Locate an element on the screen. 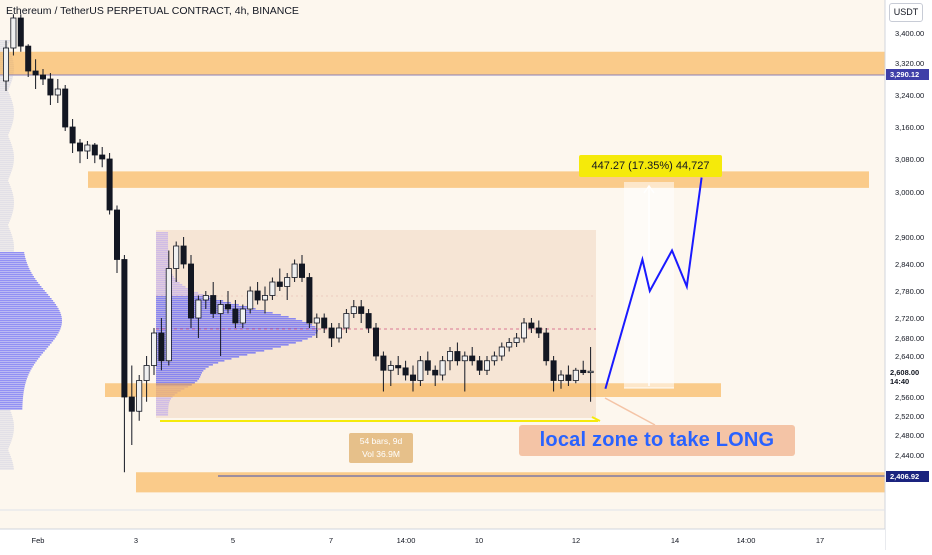 The height and width of the screenshot is (555, 932). current-price-badge-bg is located at coordinates (907, 372).